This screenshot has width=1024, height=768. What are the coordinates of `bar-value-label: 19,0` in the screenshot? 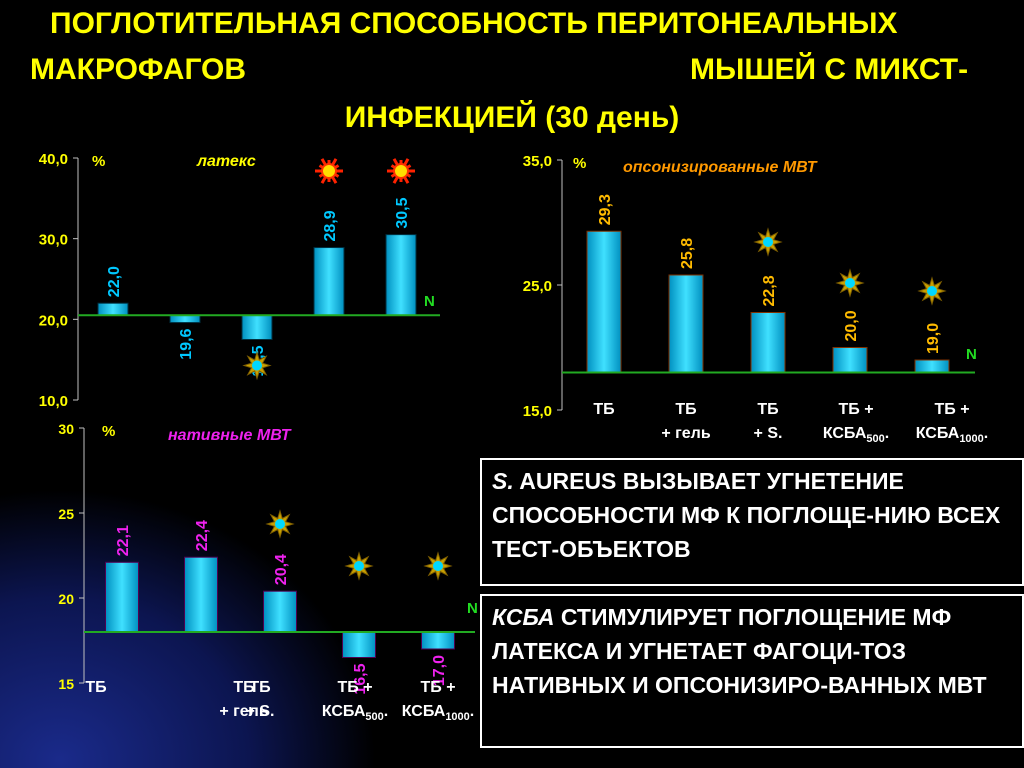 It's located at (933, 338).